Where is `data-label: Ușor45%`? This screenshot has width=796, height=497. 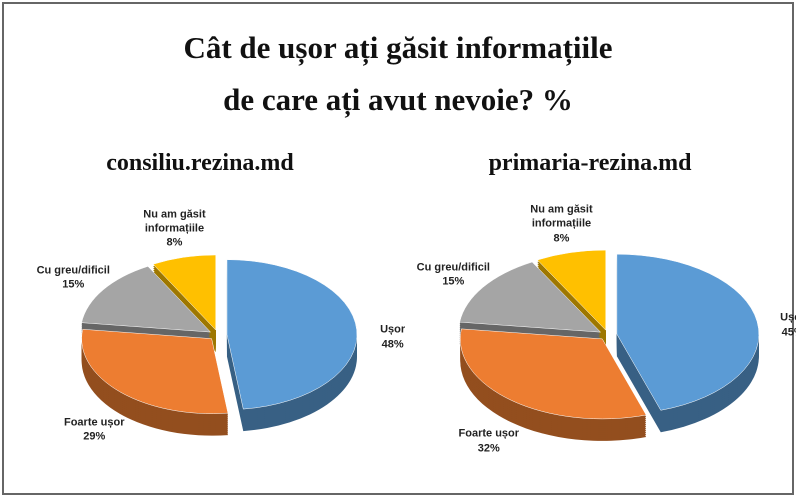
data-label: Ușor45% is located at coordinates (769, 325).